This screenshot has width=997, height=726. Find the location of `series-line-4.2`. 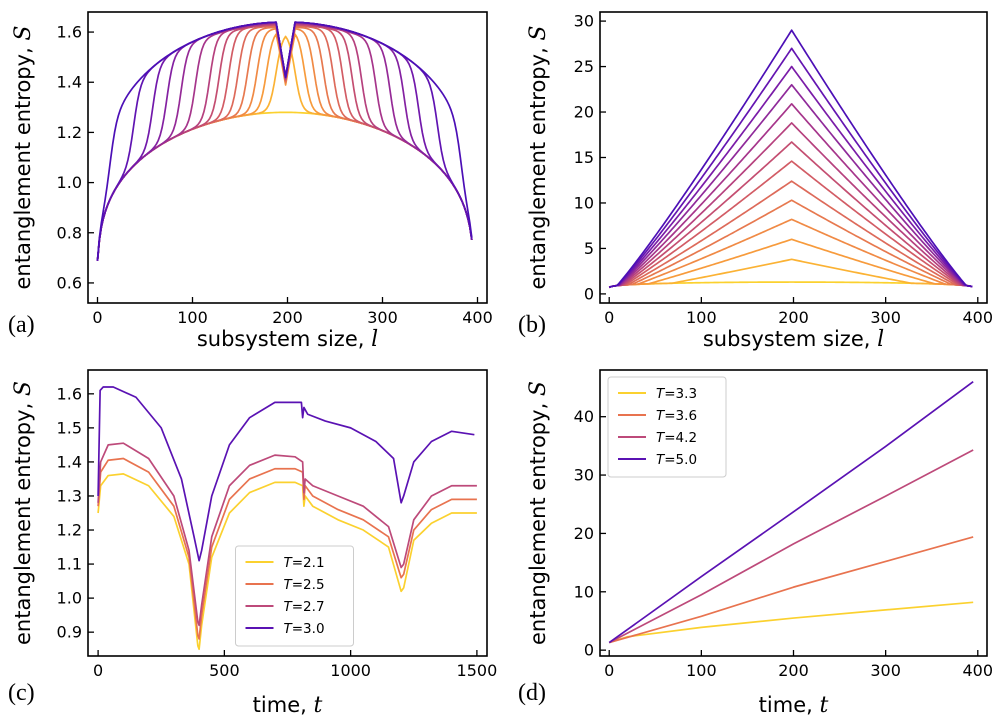

series-line-4.2 is located at coordinates (791, 546).